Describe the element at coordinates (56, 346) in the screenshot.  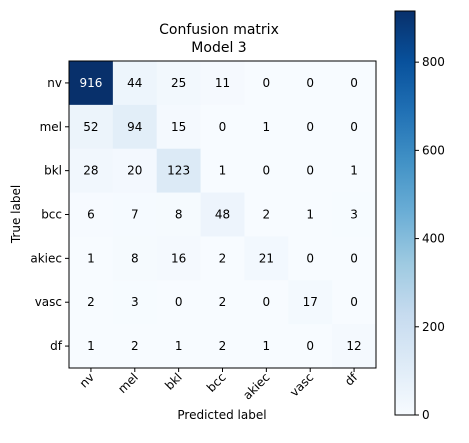
I see `y-tick-label: df` at that location.